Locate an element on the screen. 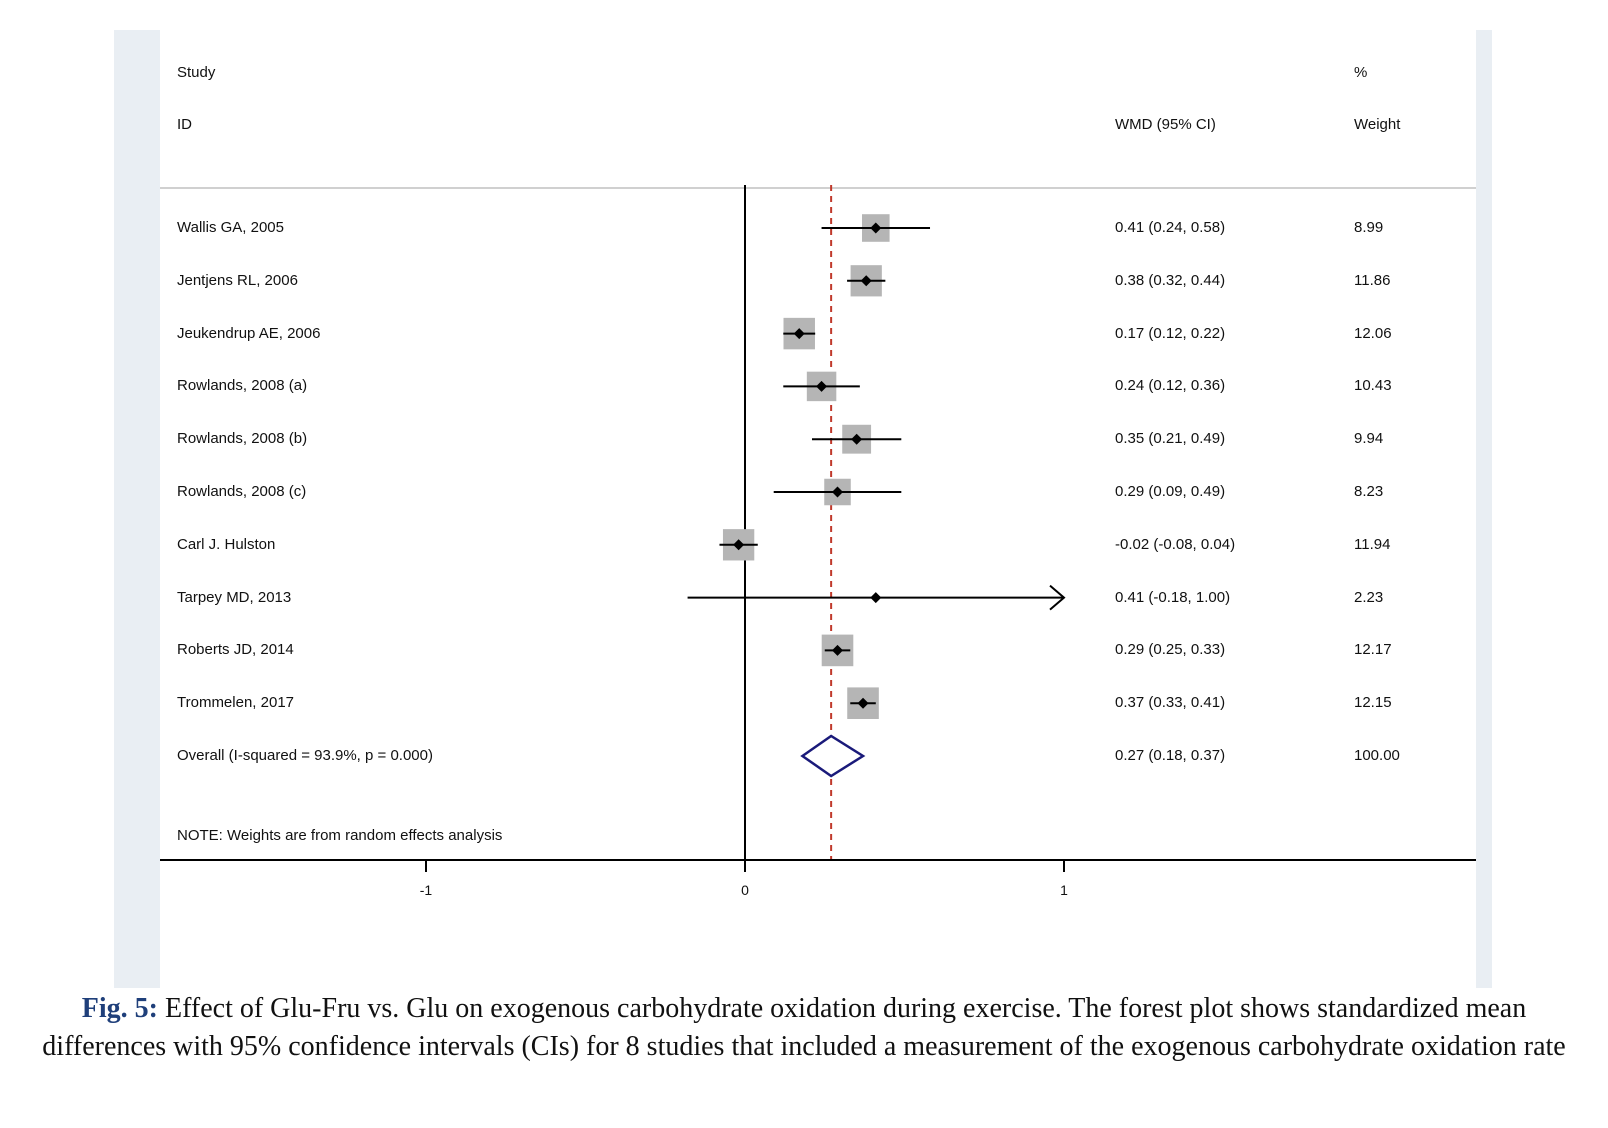 Image resolution: width=1608 pixels, height=1128 pixels. study-ci: 0.38 (0.32, 0.44) is located at coordinates (1170, 280).